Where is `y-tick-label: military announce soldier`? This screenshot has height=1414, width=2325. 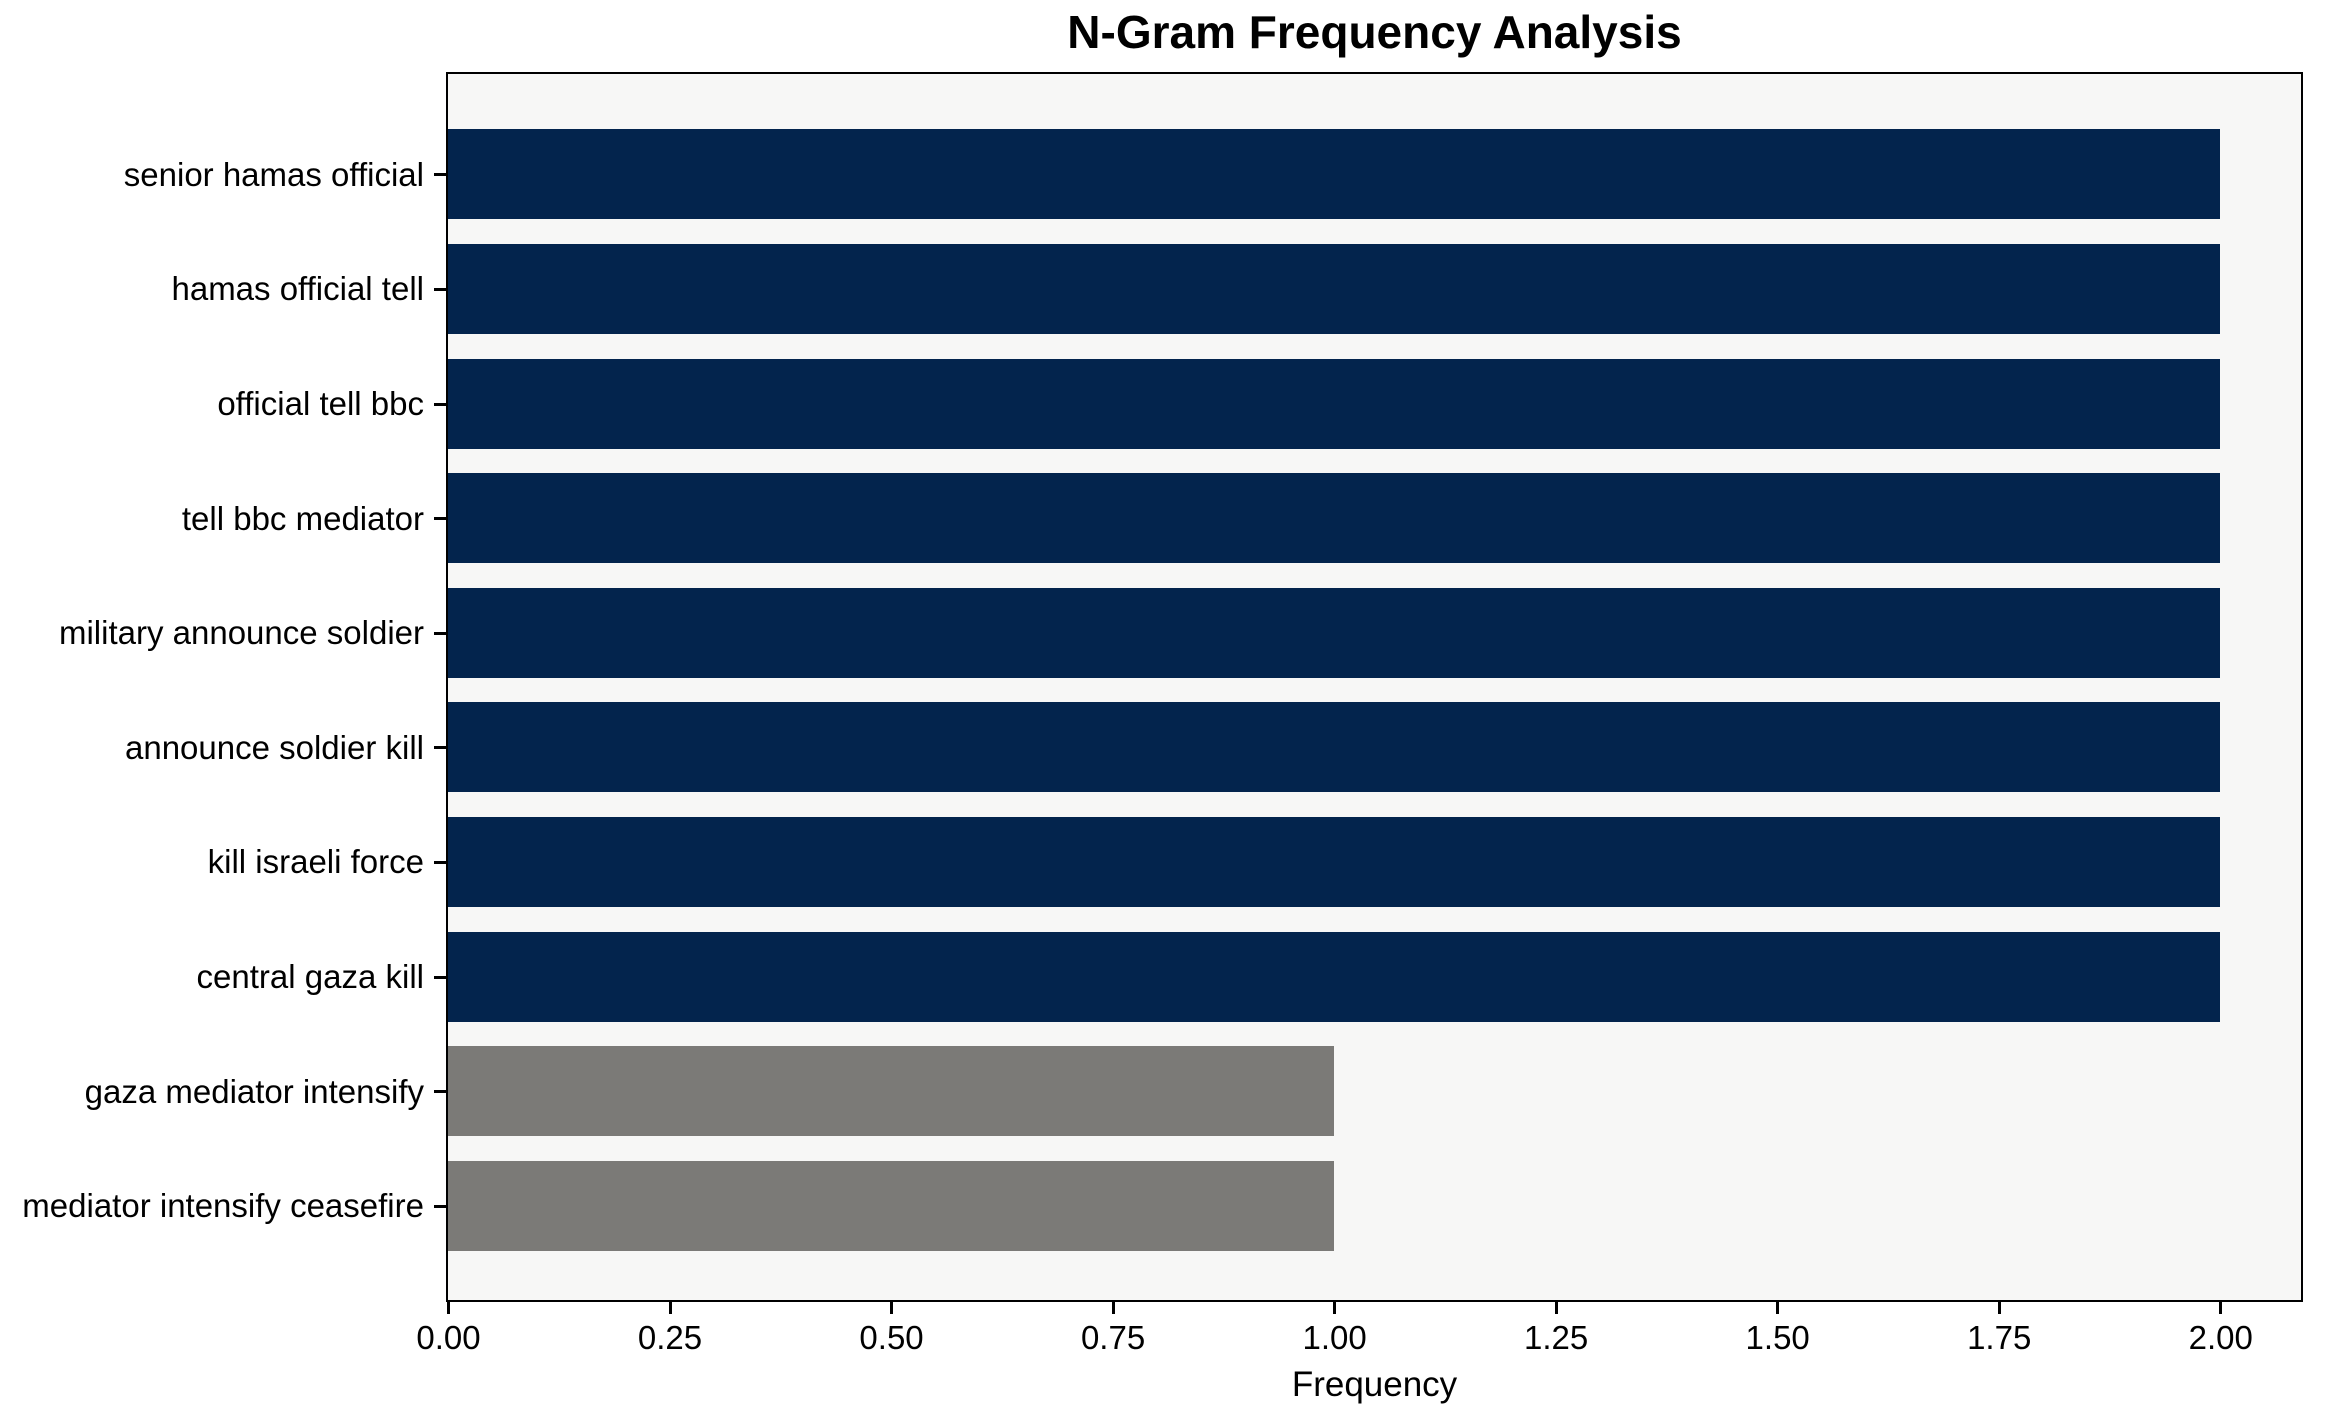 y-tick-label: military announce soldier is located at coordinates (241, 633).